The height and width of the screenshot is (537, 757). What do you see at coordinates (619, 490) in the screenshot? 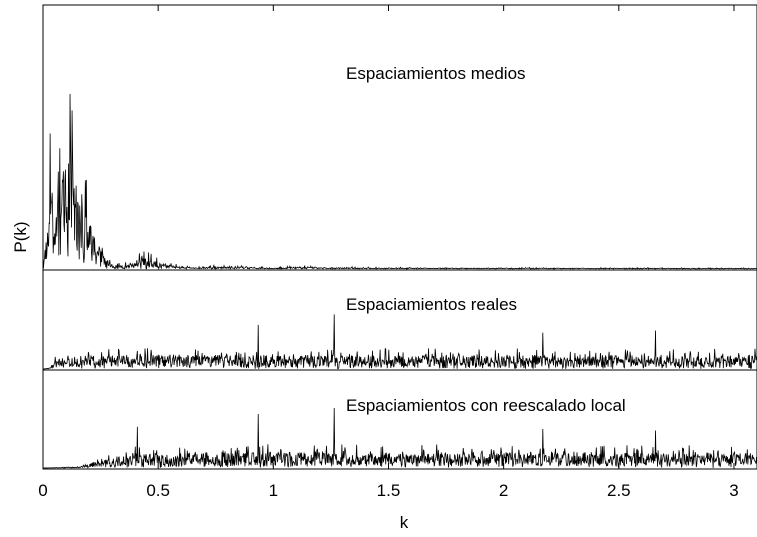
I see `x-tick-label: 2.5` at bounding box center [619, 490].